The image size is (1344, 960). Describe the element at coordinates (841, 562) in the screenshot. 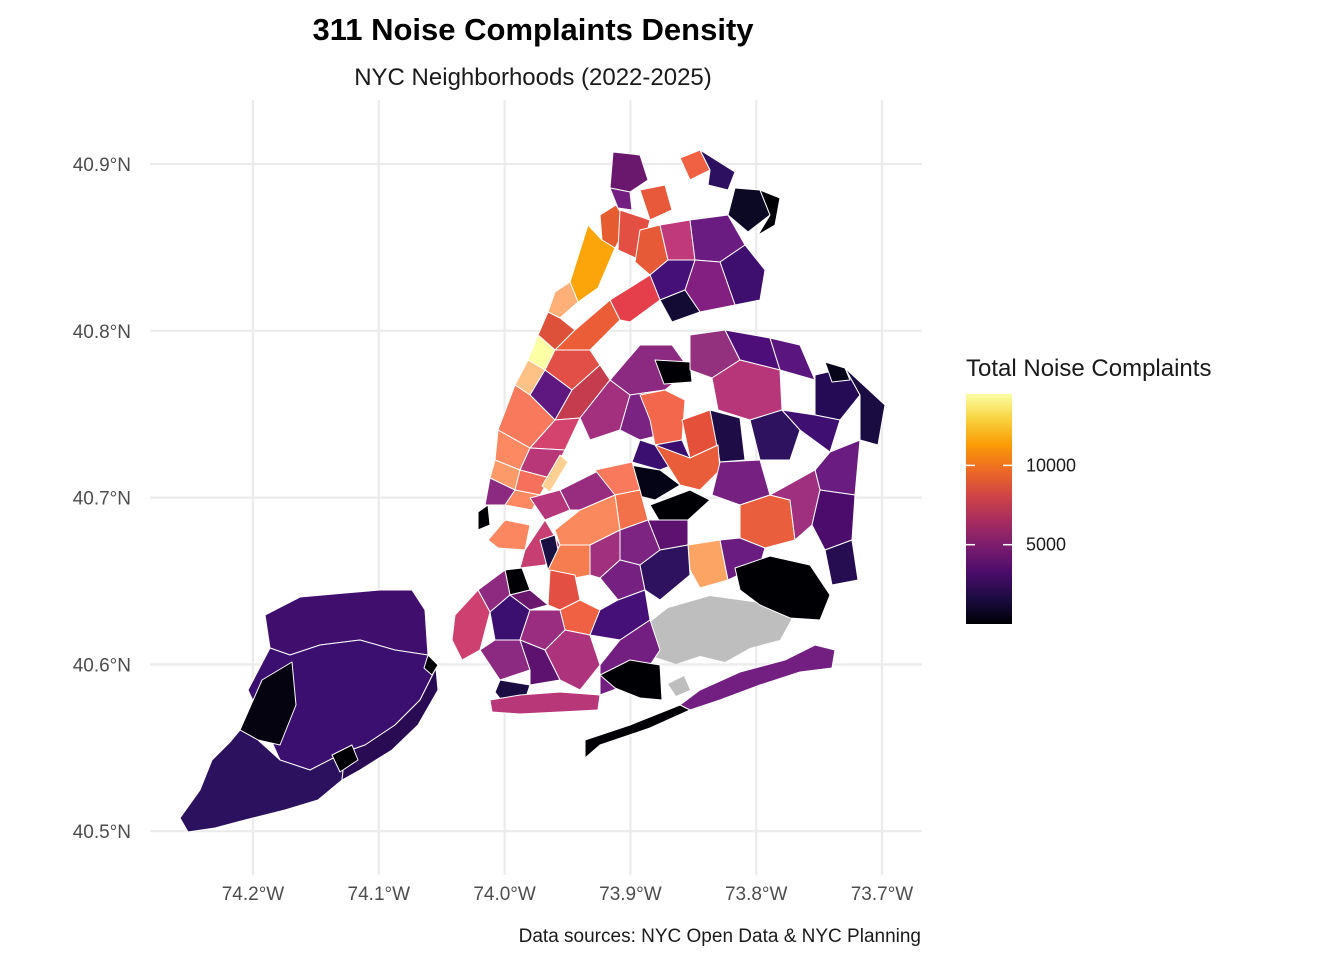

I see `rosedale` at that location.